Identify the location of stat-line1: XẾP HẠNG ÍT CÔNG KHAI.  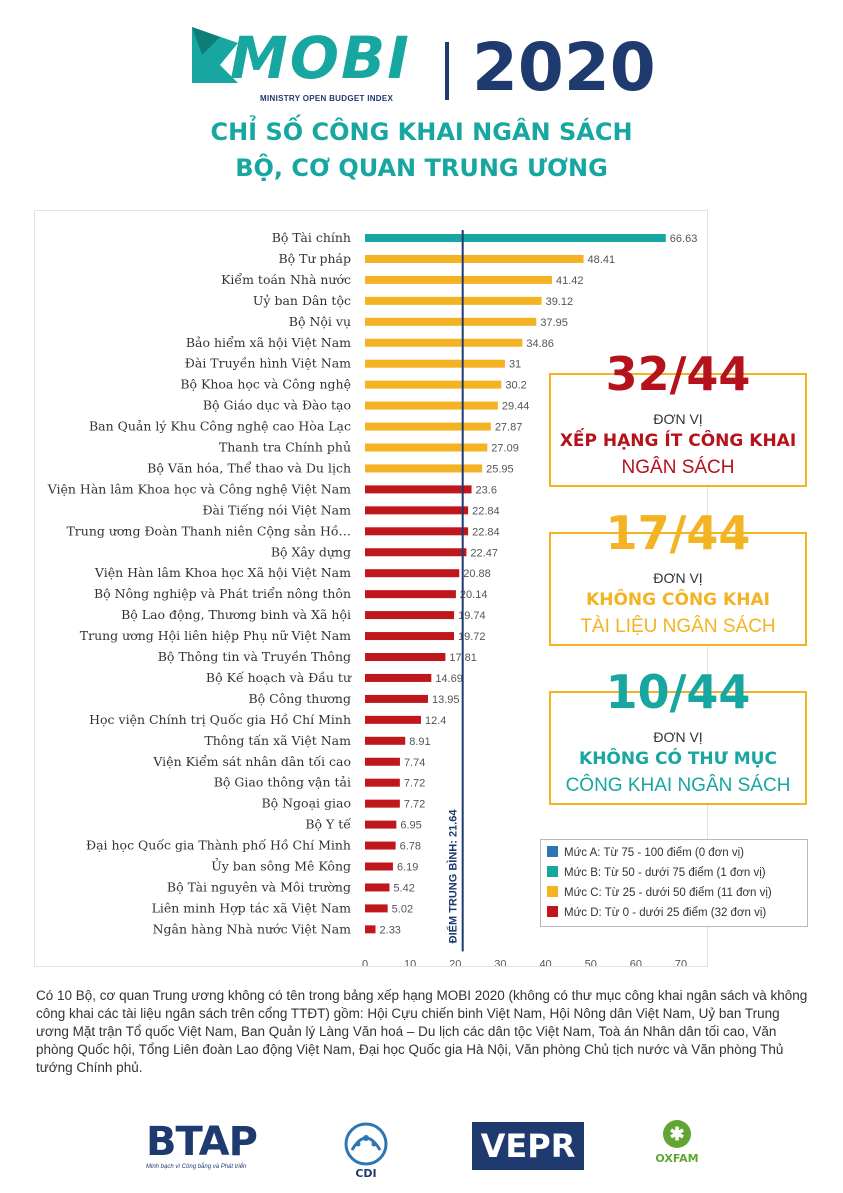
(678, 441).